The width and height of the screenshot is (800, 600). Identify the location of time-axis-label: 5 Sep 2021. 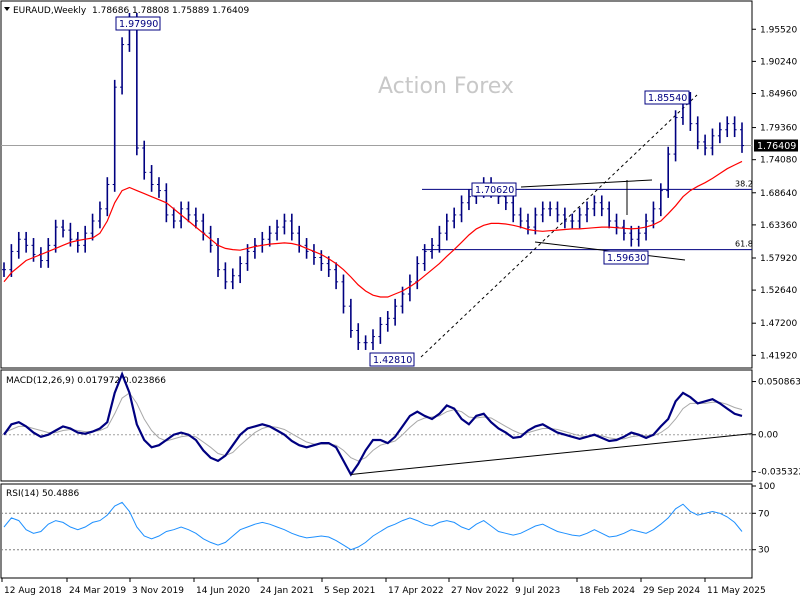
(349, 591).